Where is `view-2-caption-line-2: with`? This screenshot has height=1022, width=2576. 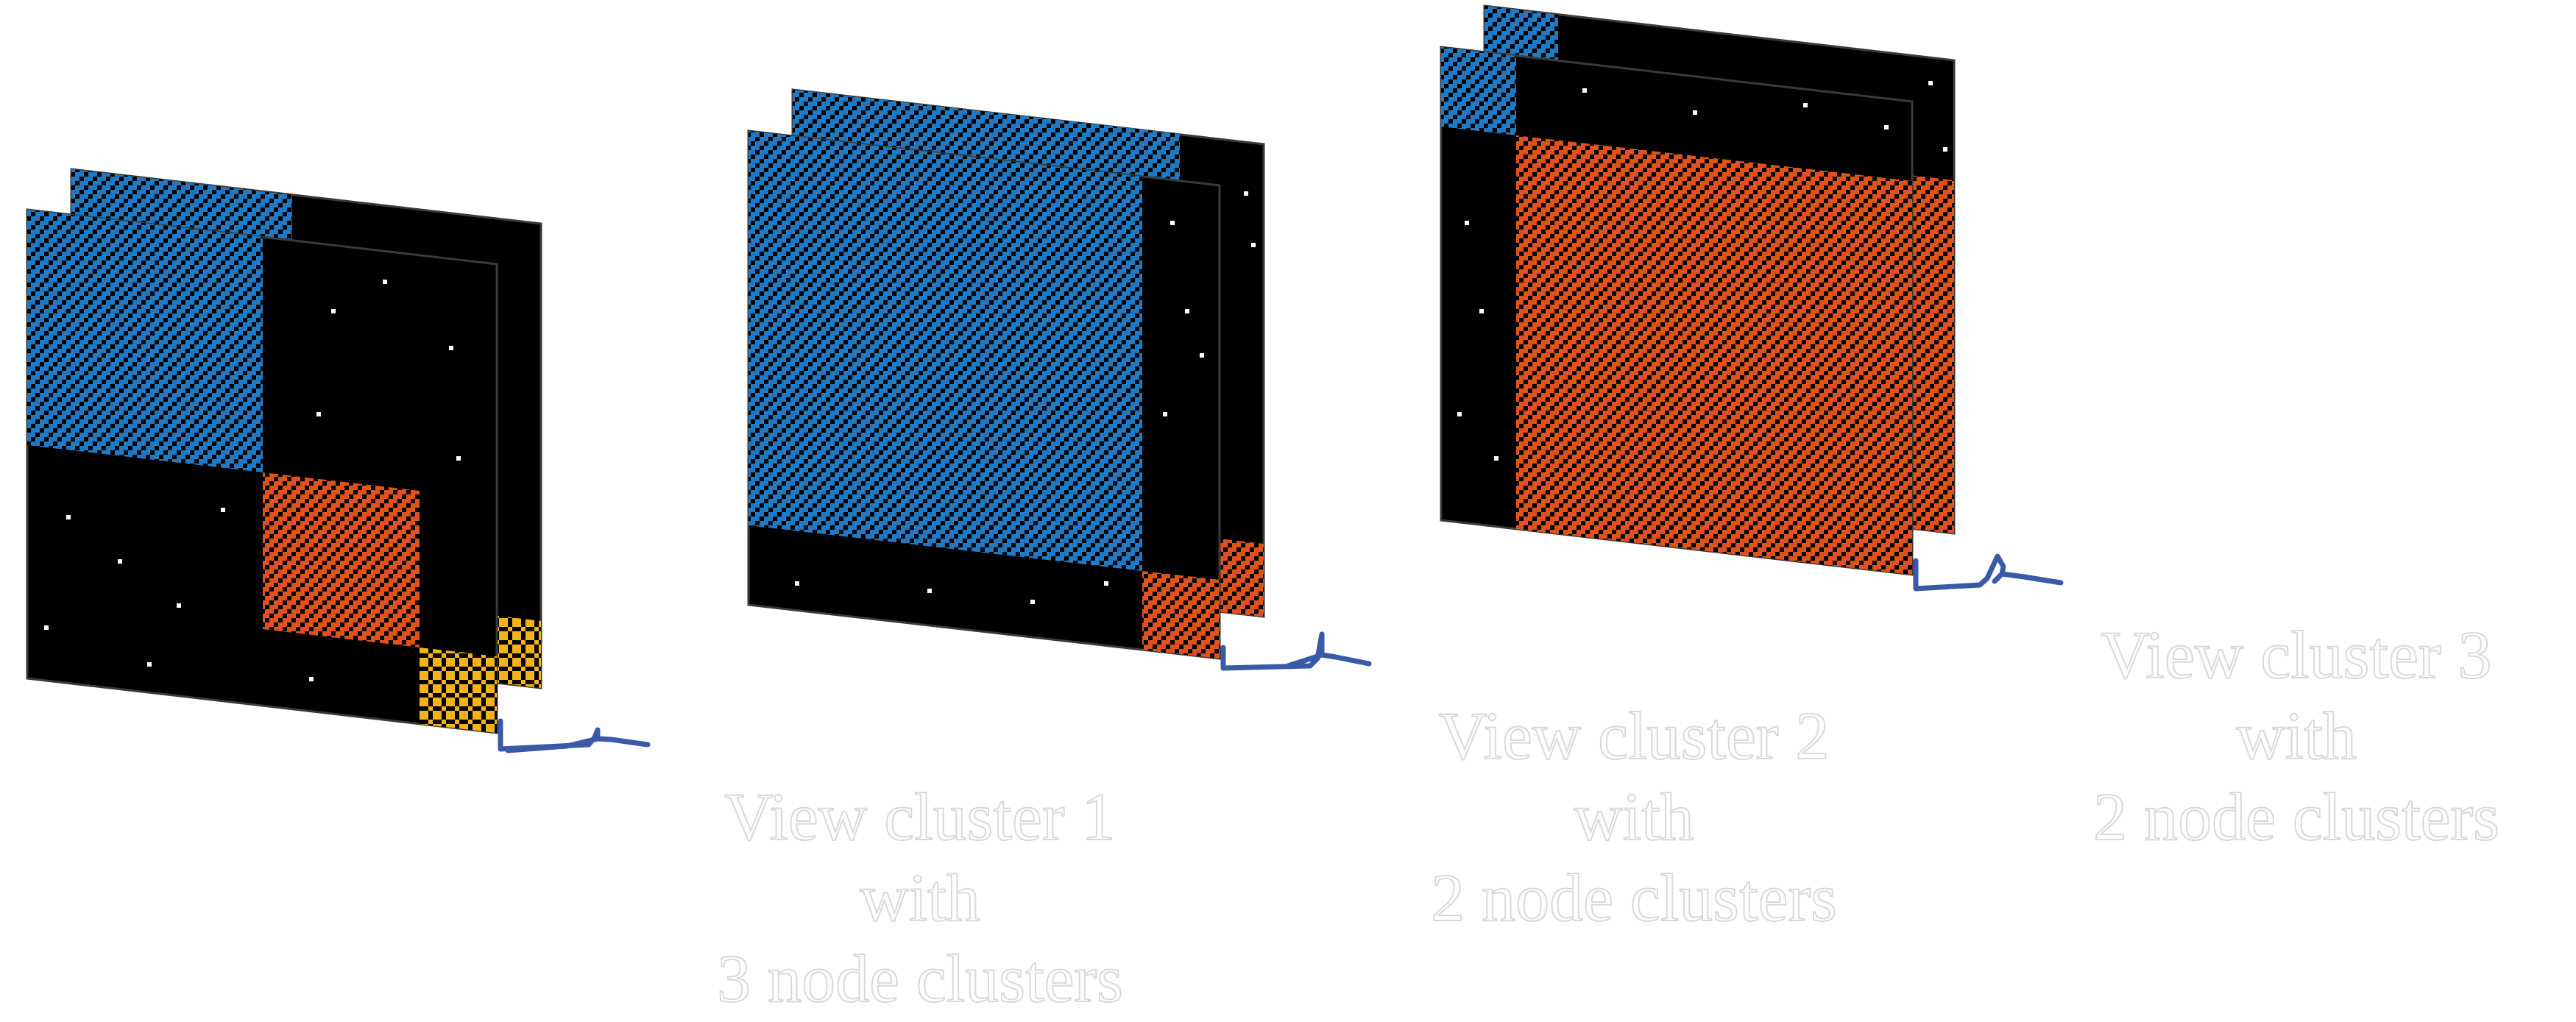 view-2-caption-line-2: with is located at coordinates (1634, 816).